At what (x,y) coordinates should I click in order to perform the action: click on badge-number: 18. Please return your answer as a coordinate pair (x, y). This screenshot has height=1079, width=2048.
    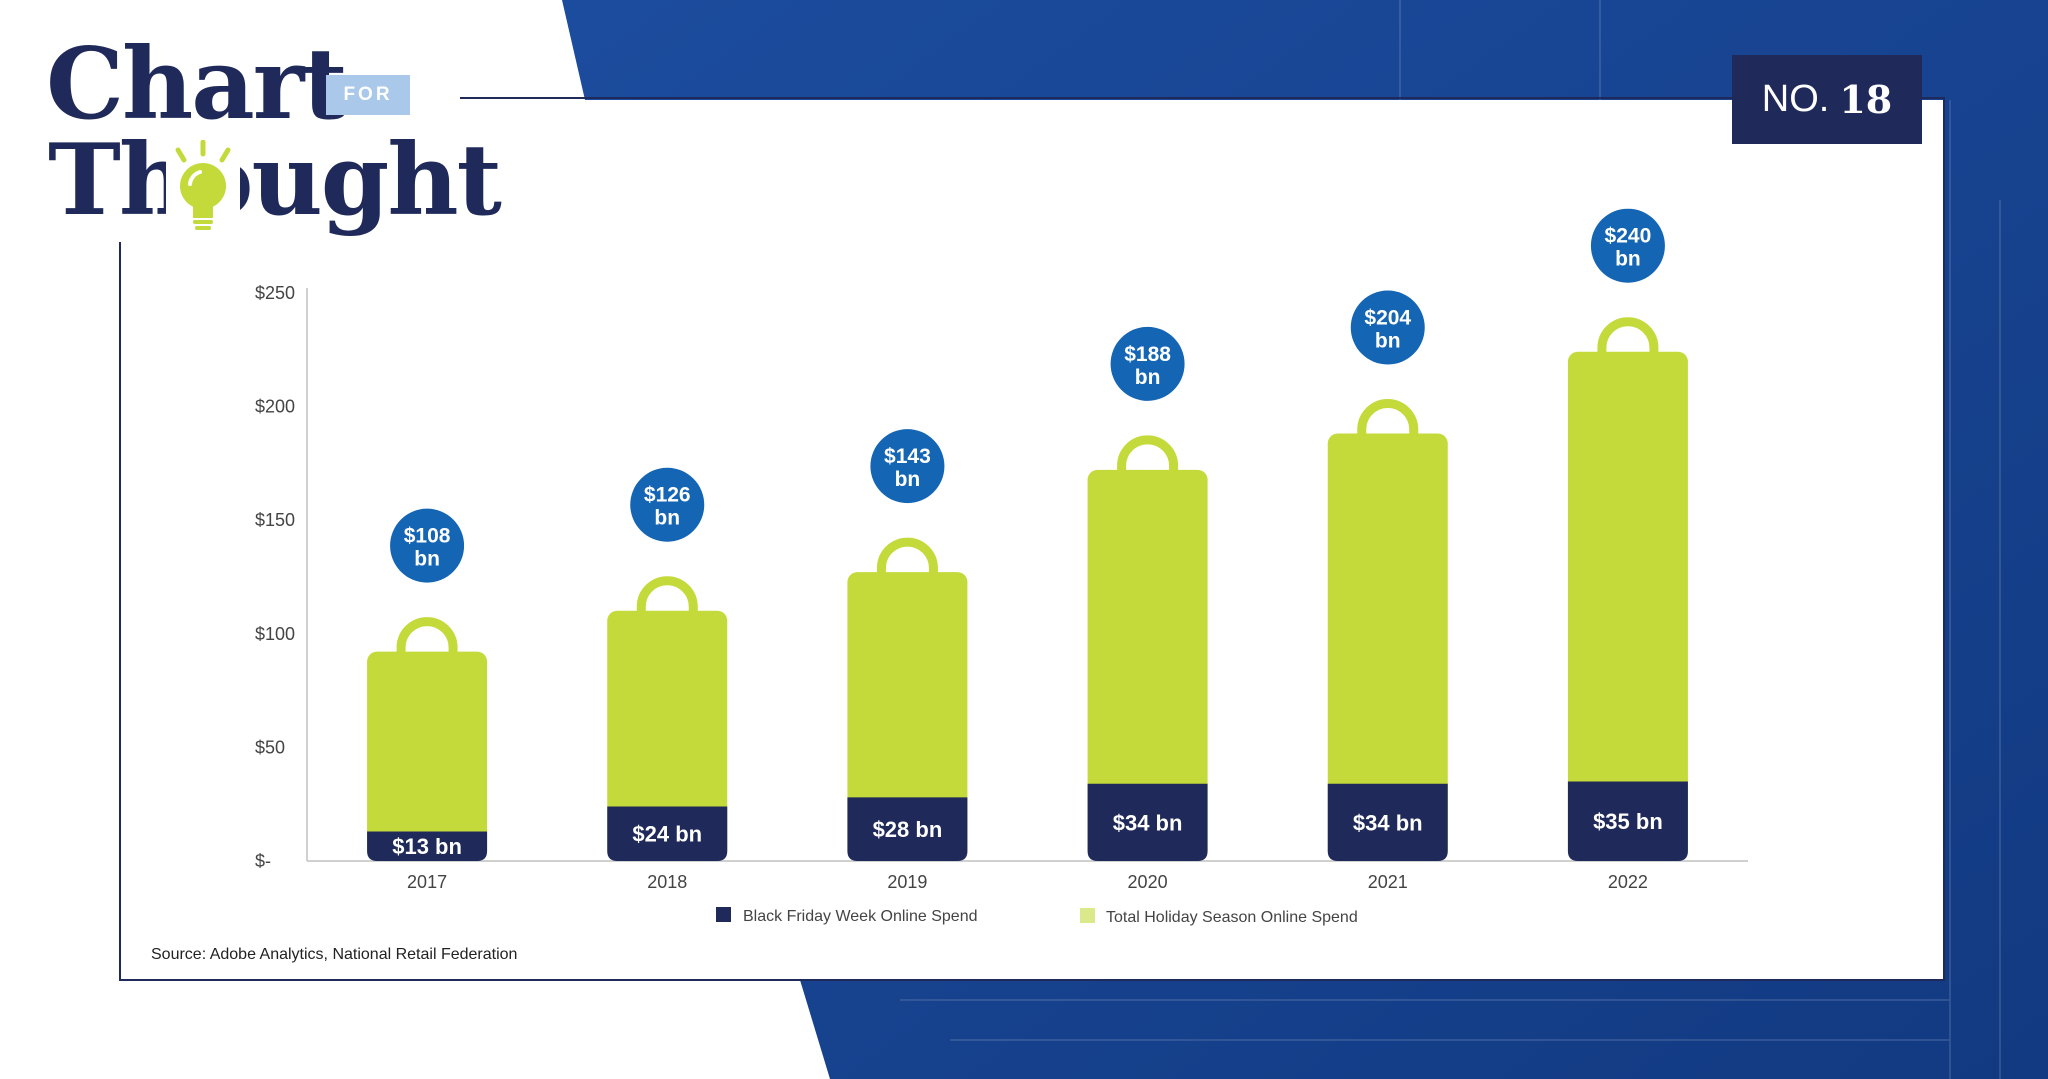
    Looking at the image, I should click on (1866, 99).